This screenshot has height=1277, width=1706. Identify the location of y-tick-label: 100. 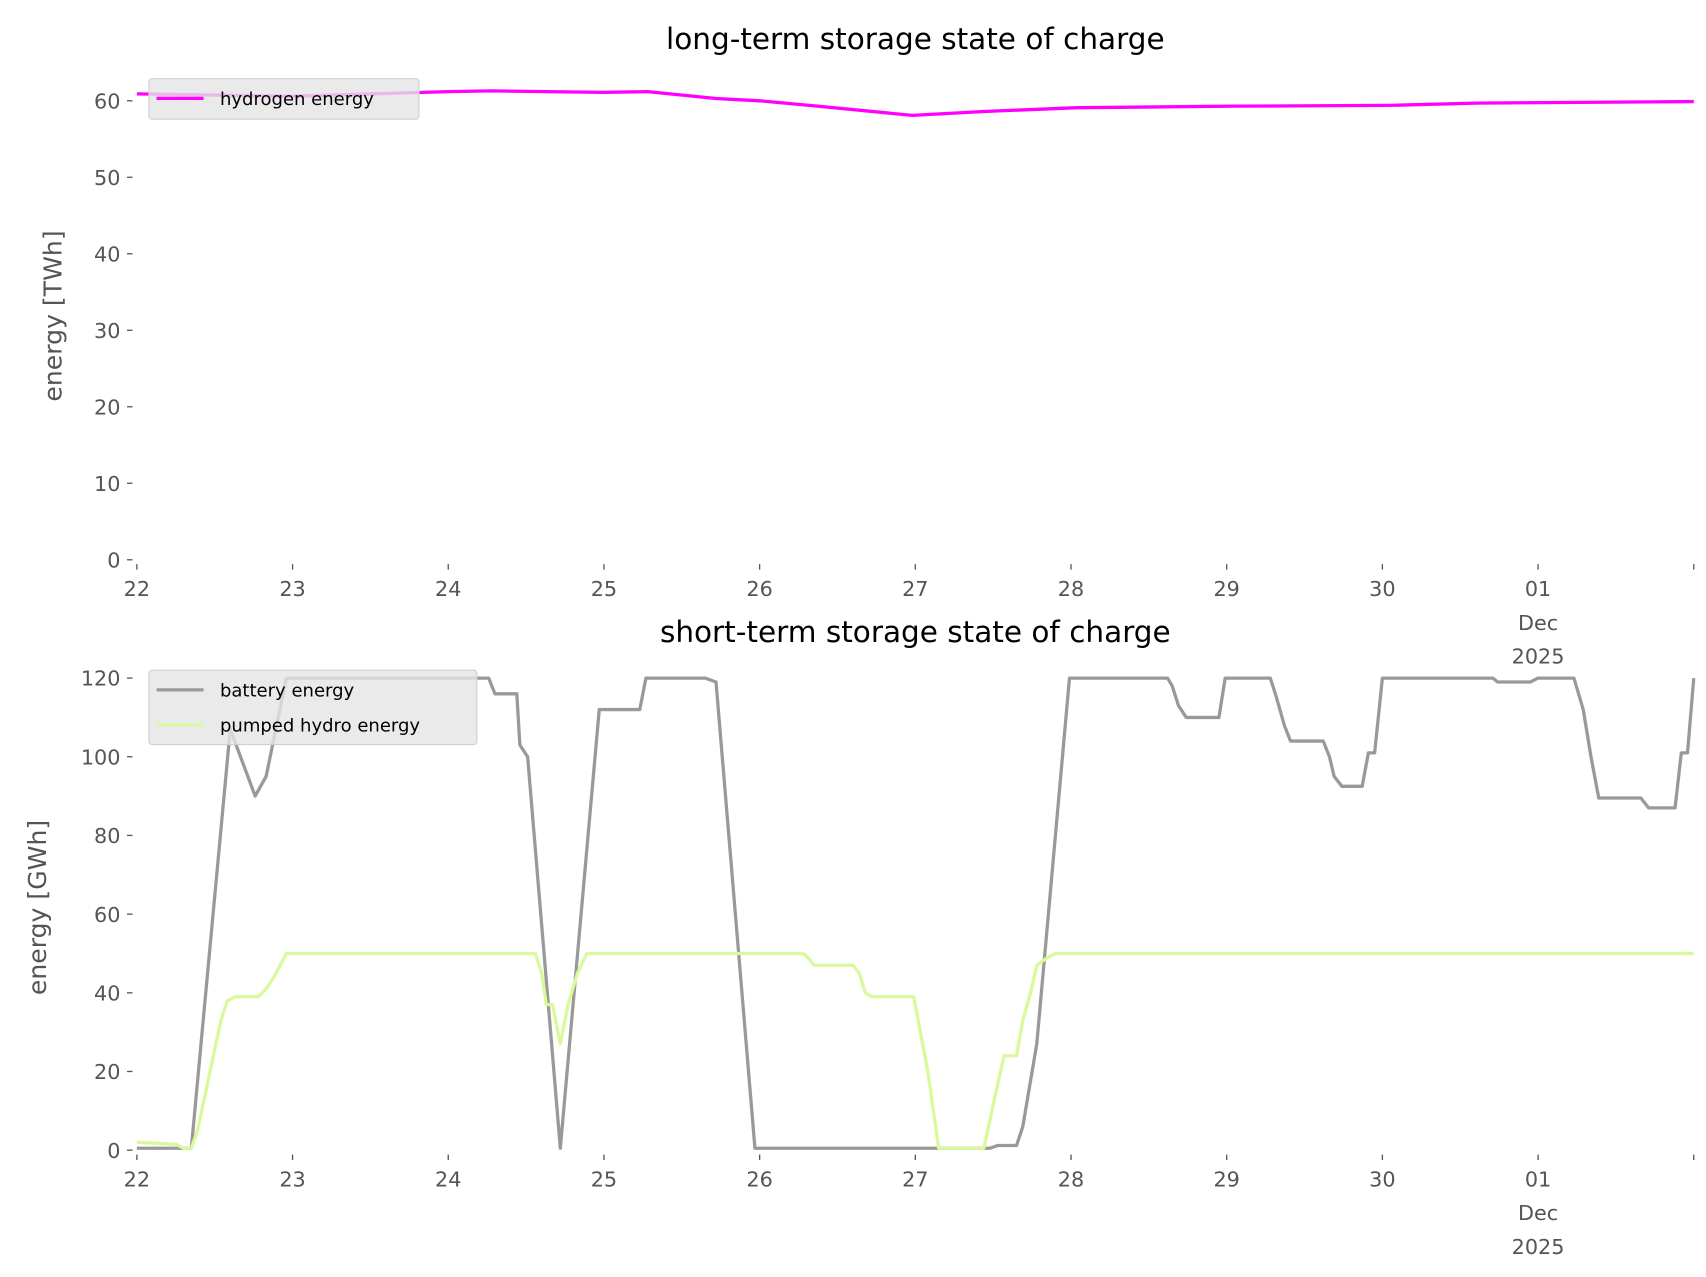
(101, 757).